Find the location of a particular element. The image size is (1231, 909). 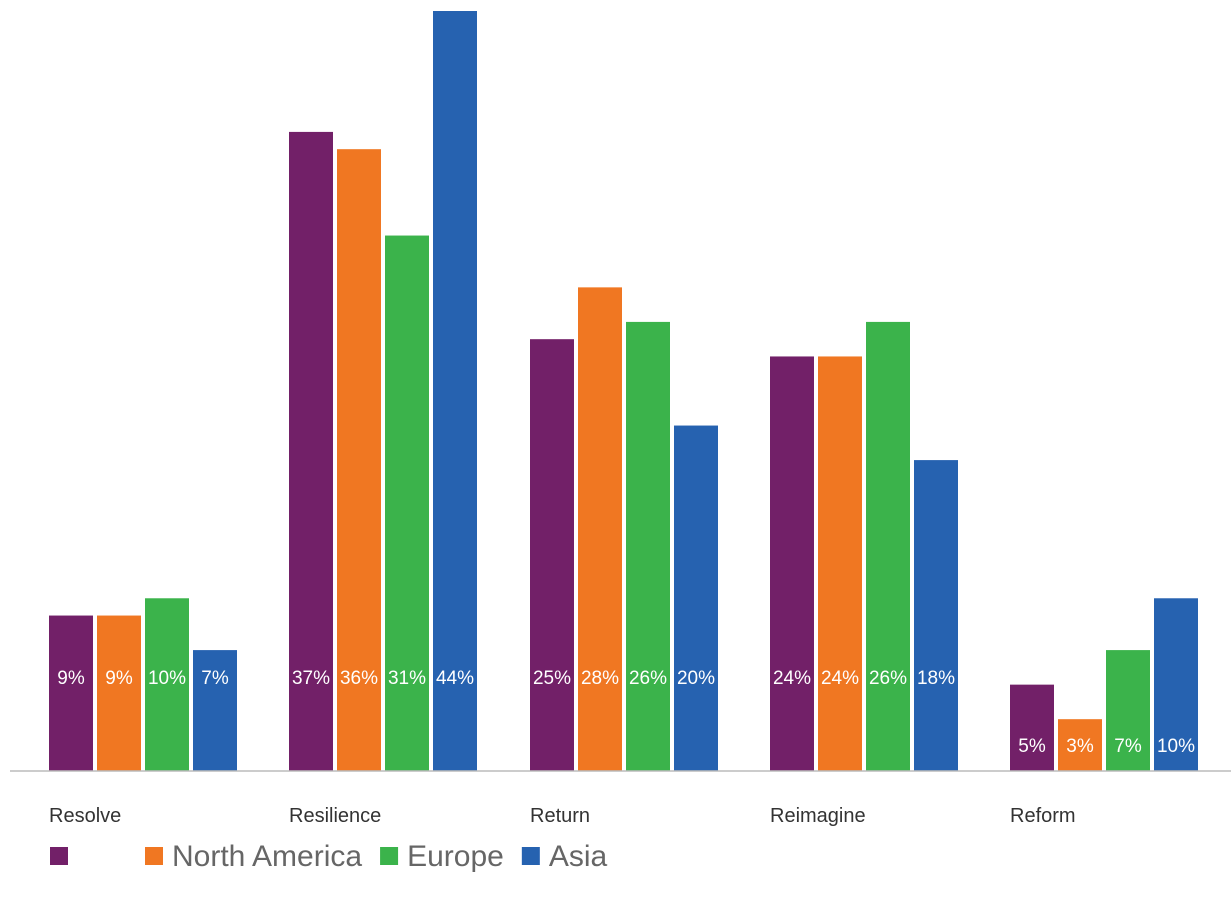

bar-value-label: 36% is located at coordinates (359, 678).